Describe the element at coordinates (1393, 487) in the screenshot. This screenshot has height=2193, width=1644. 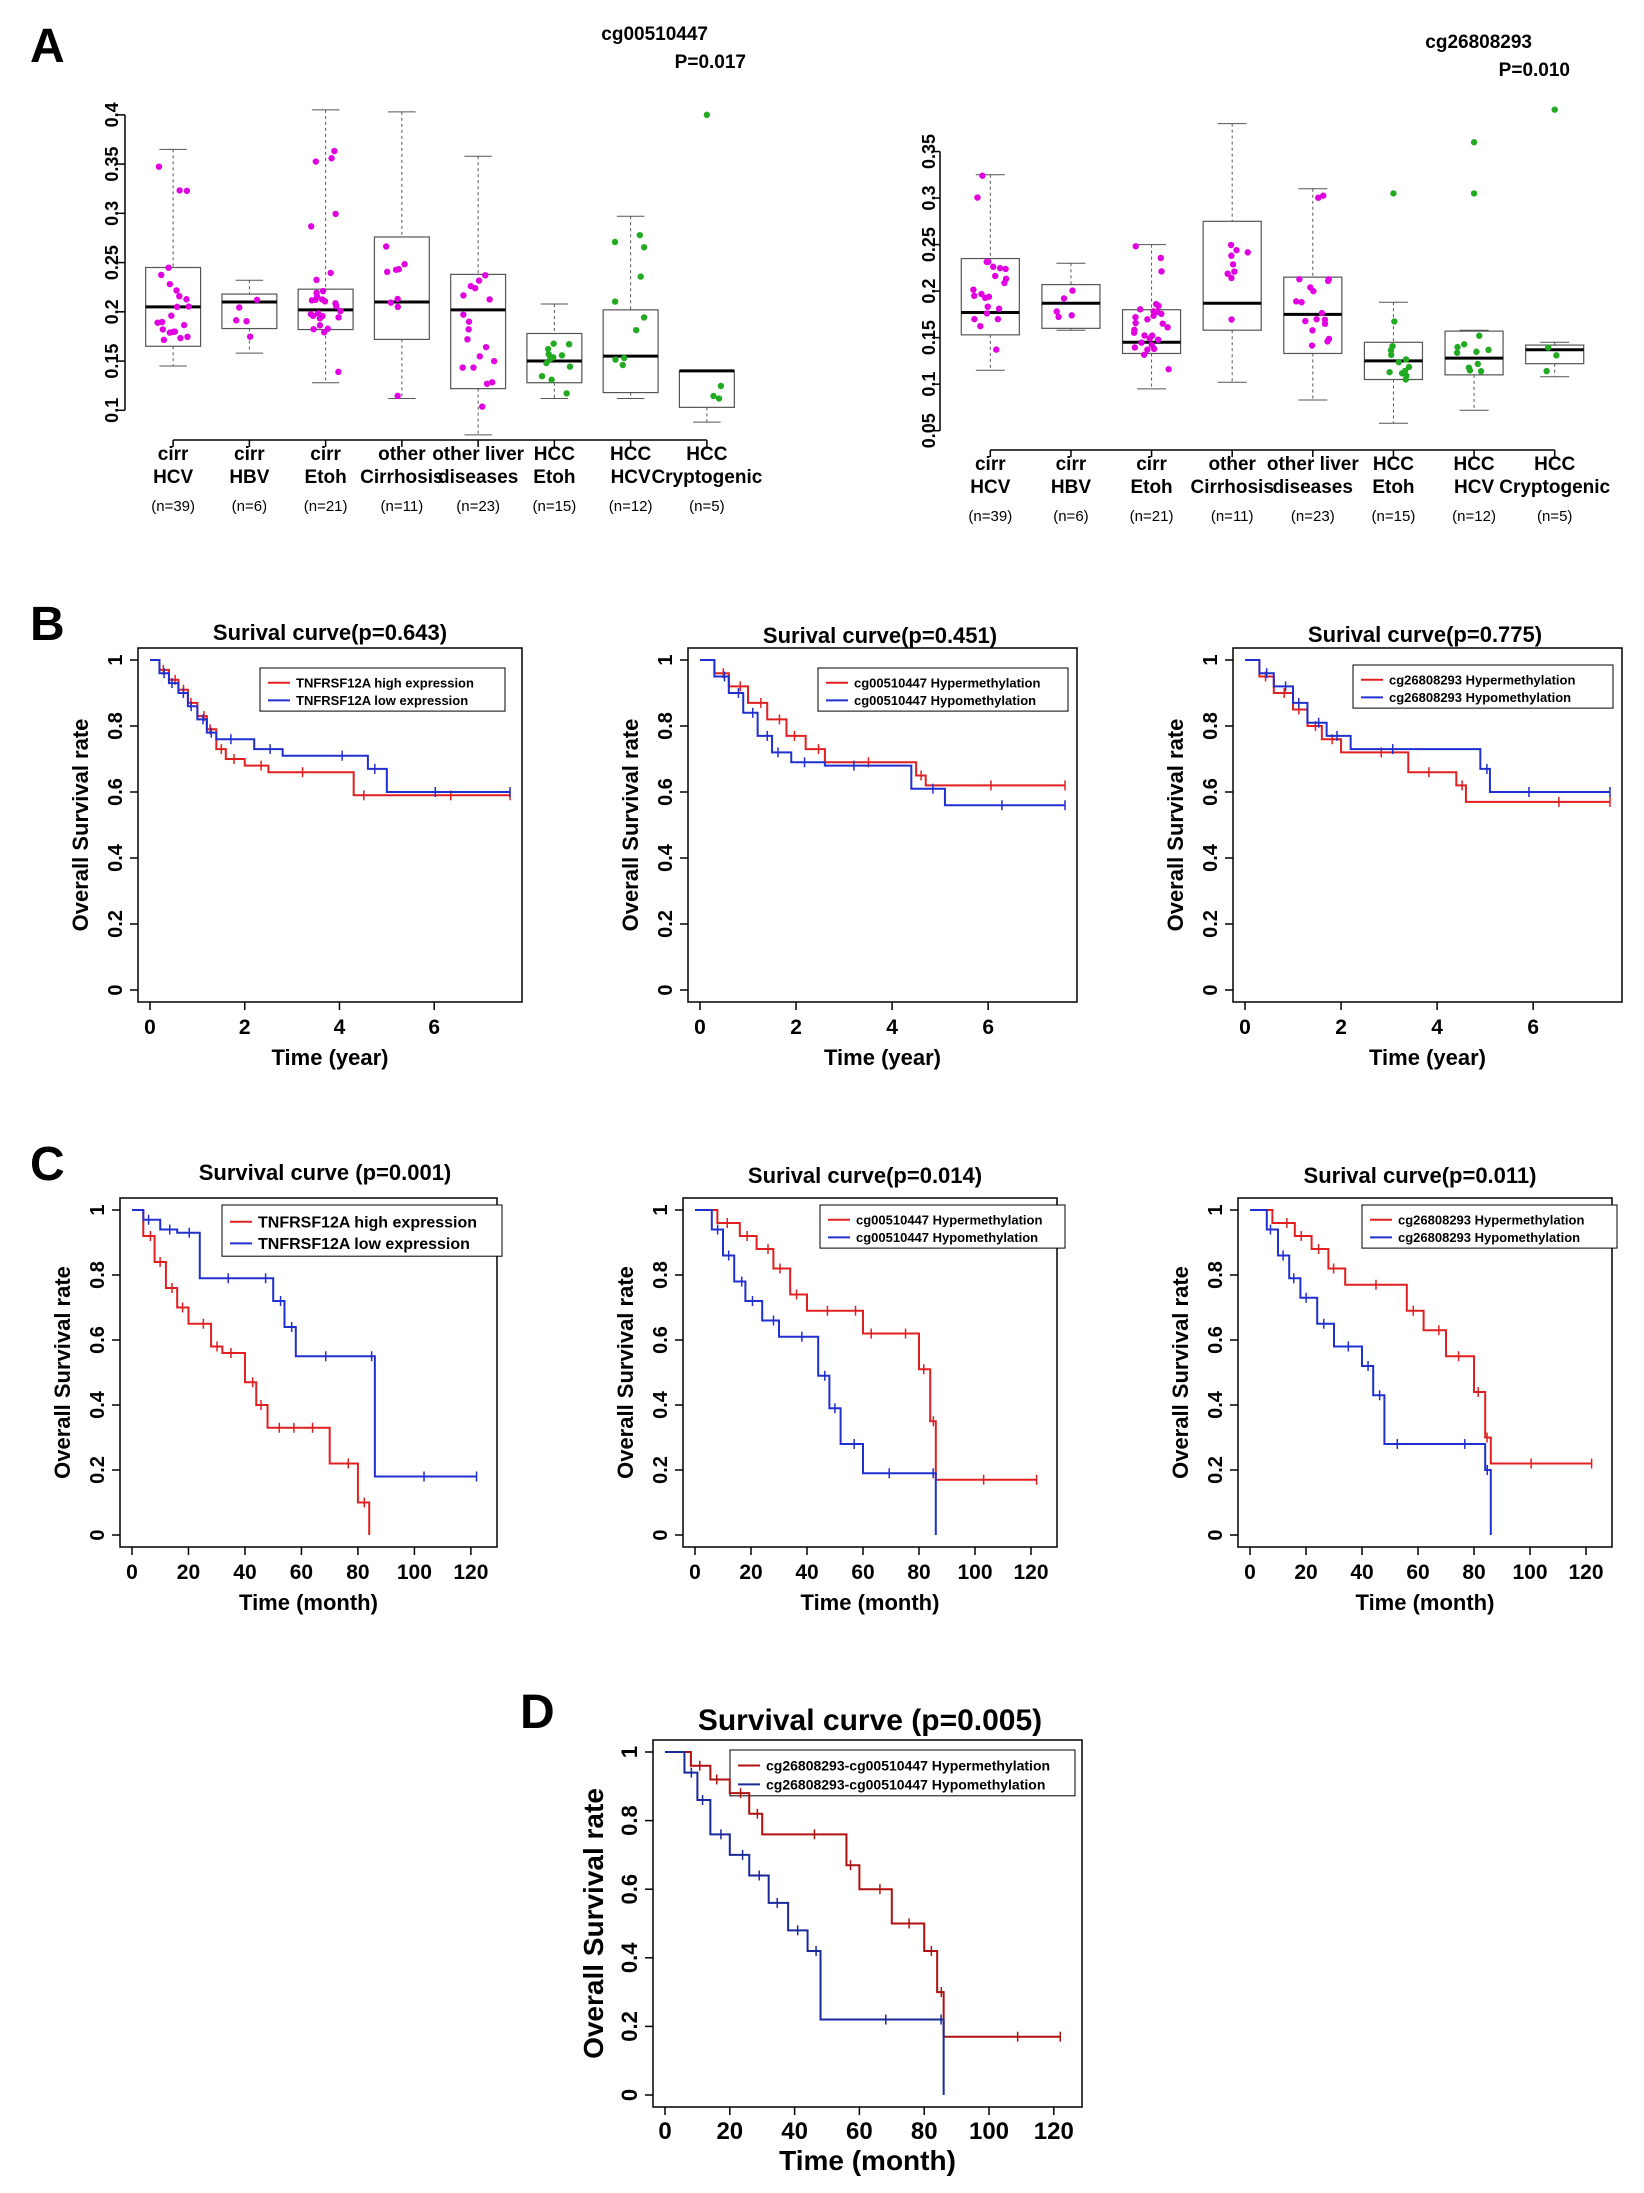
I see `group-label: Etoh` at that location.